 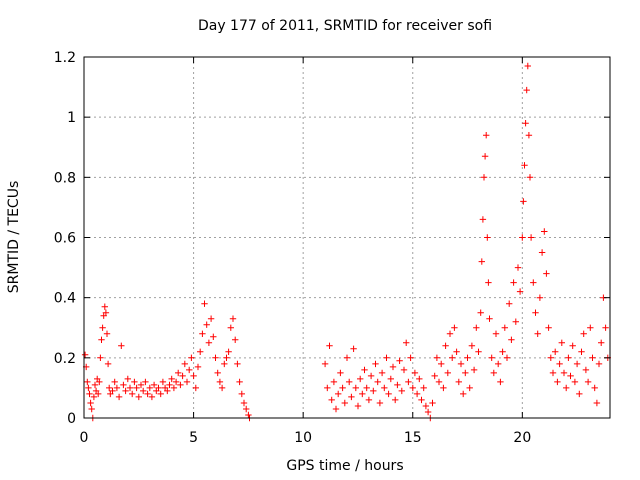 I want to click on x-tick-label: 15, so click(x=413, y=438).